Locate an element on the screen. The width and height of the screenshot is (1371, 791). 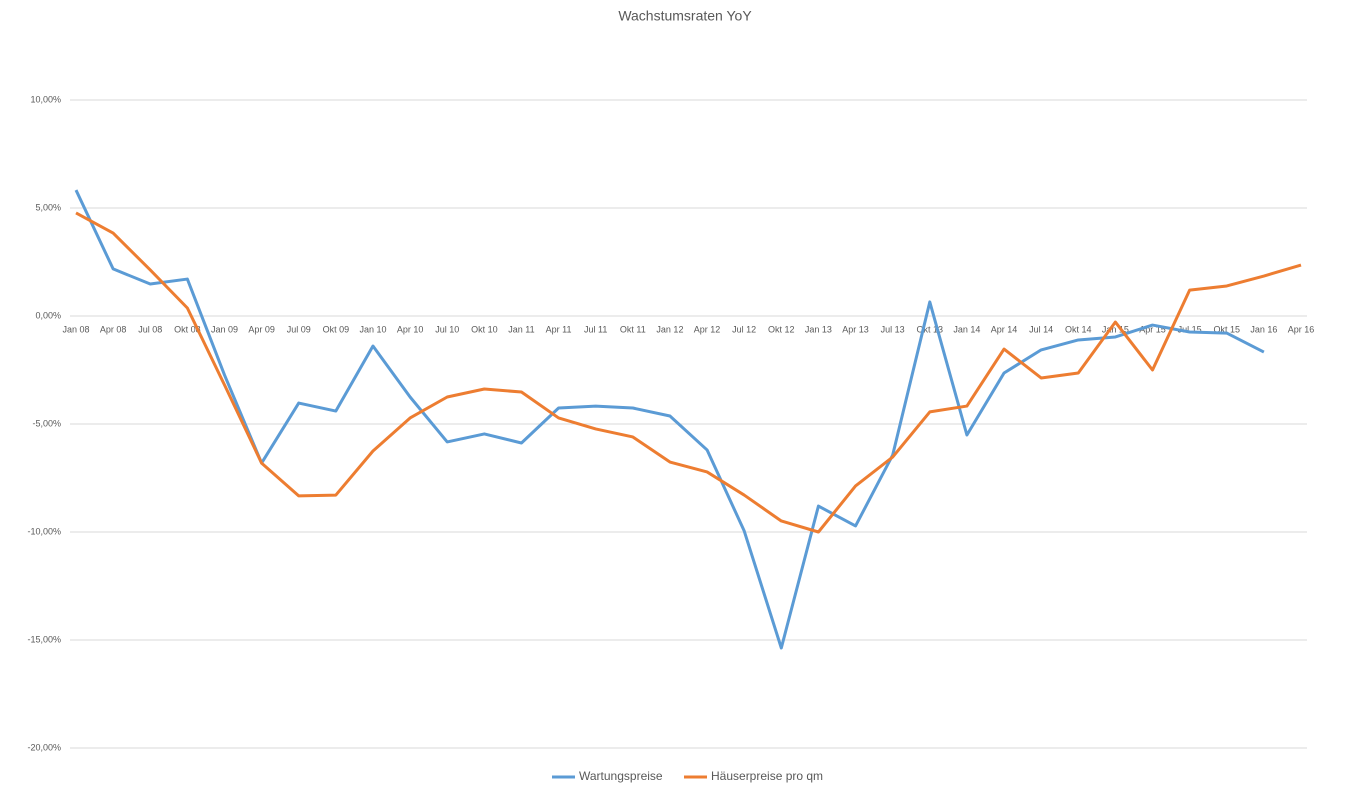
x-tick-label: Jan 09 is located at coordinates (224, 329).